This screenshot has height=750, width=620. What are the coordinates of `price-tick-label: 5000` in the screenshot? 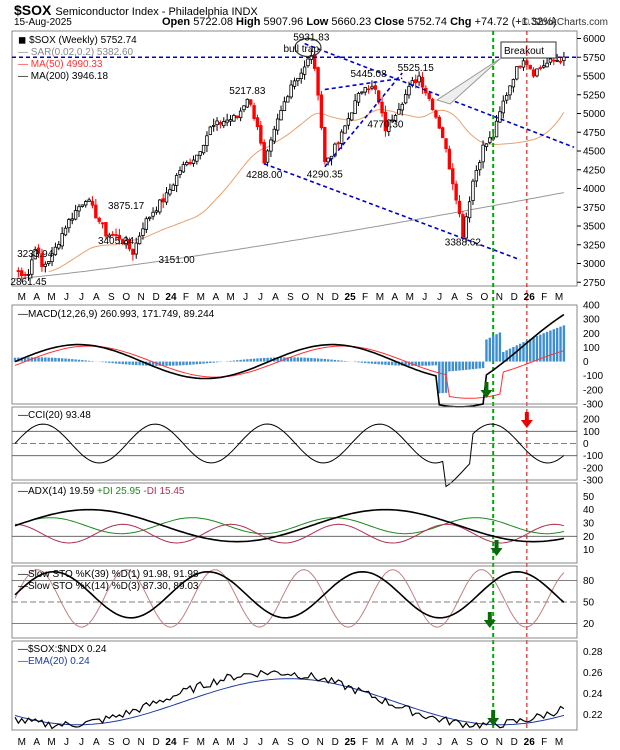 It's located at (594, 114).